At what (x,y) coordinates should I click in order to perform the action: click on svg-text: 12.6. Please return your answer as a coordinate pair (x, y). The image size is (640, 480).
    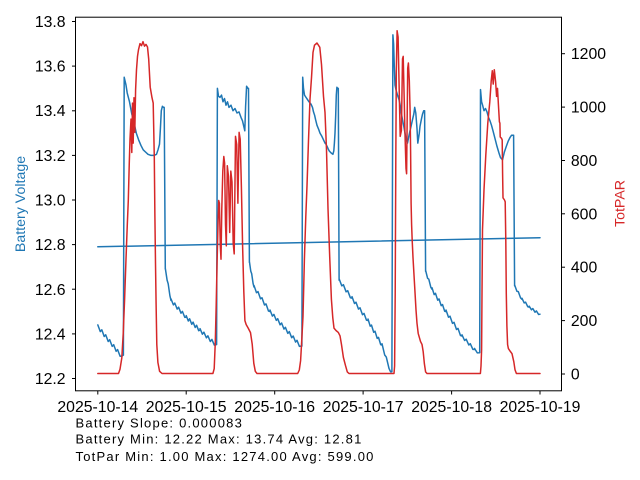
    Looking at the image, I should click on (50, 290).